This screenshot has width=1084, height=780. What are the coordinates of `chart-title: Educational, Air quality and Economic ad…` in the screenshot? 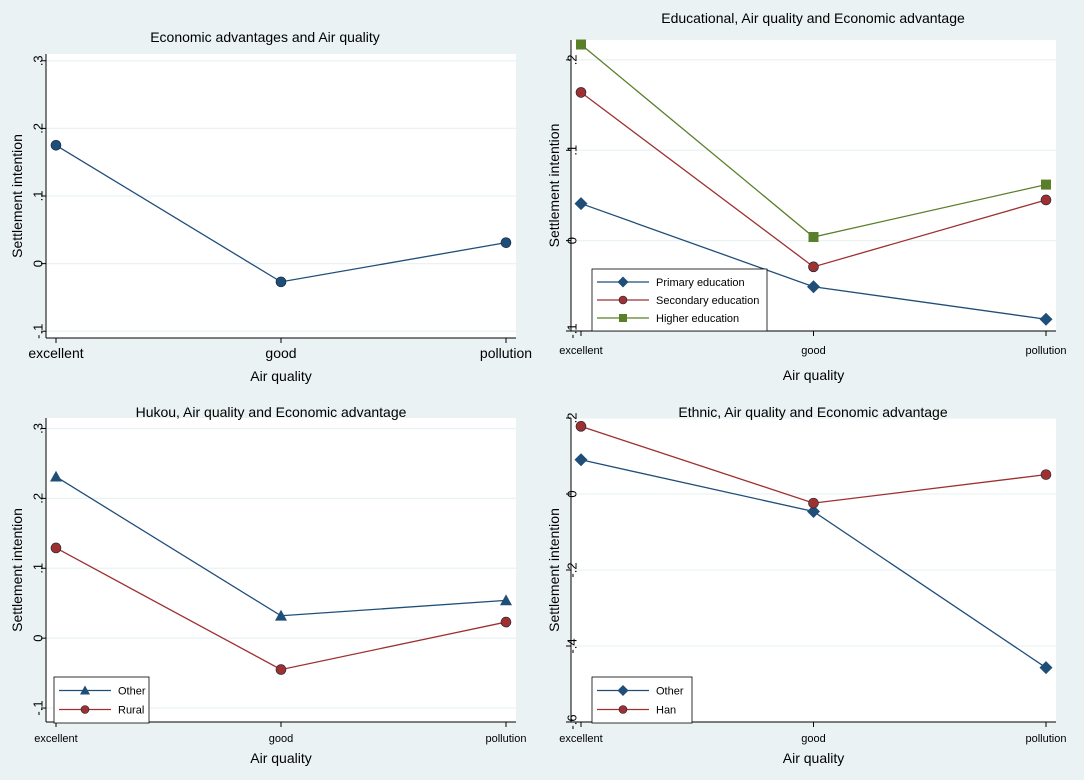 It's located at (813, 18).